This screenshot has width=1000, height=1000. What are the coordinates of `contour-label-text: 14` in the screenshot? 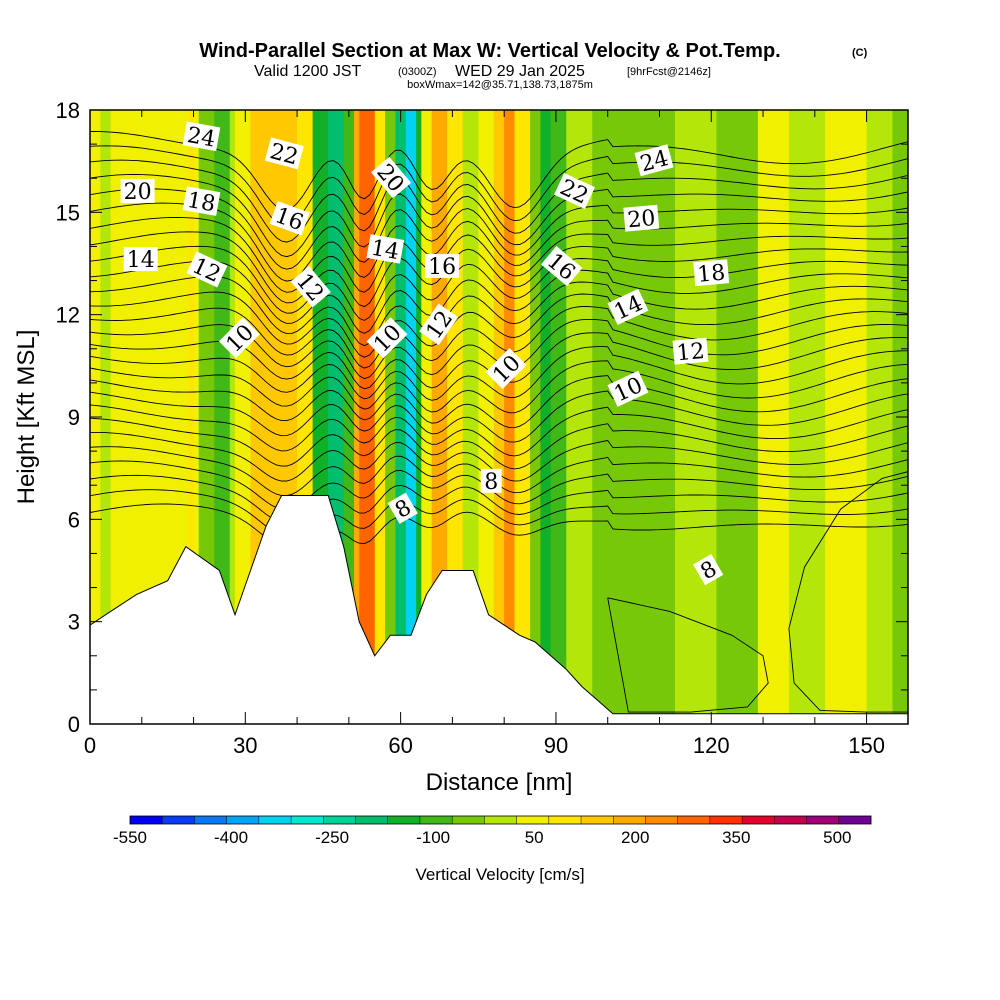 It's located at (385, 250).